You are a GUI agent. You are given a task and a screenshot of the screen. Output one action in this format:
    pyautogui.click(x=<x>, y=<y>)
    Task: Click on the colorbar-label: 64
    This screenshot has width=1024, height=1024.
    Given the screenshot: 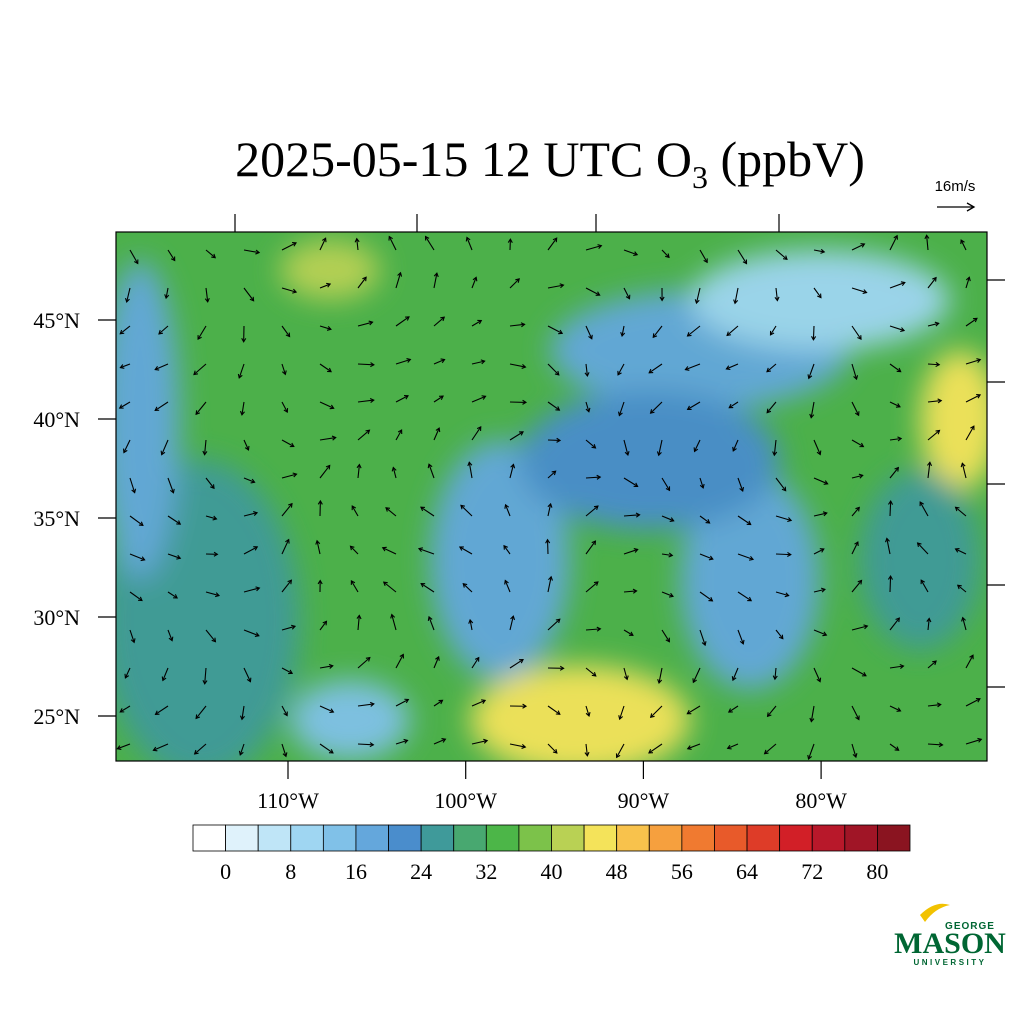 What is the action you would take?
    pyautogui.click(x=747, y=871)
    